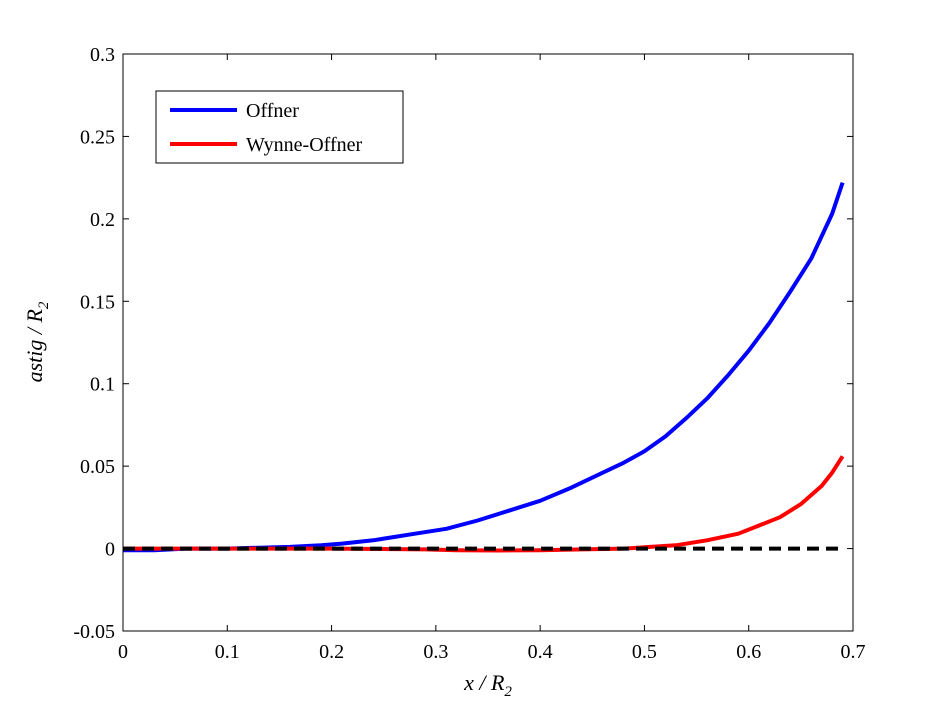 This screenshot has width=945, height=709. What do you see at coordinates (748, 652) in the screenshot?
I see `x-tick-label: 0.6` at bounding box center [748, 652].